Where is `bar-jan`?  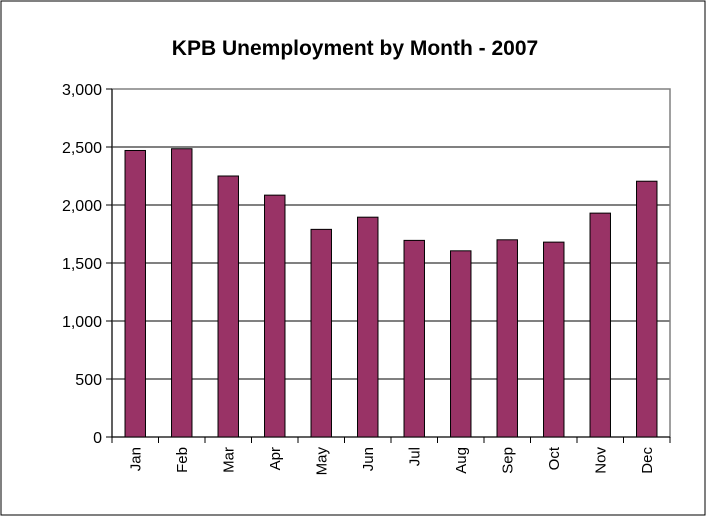
bar-jan is located at coordinates (135, 293).